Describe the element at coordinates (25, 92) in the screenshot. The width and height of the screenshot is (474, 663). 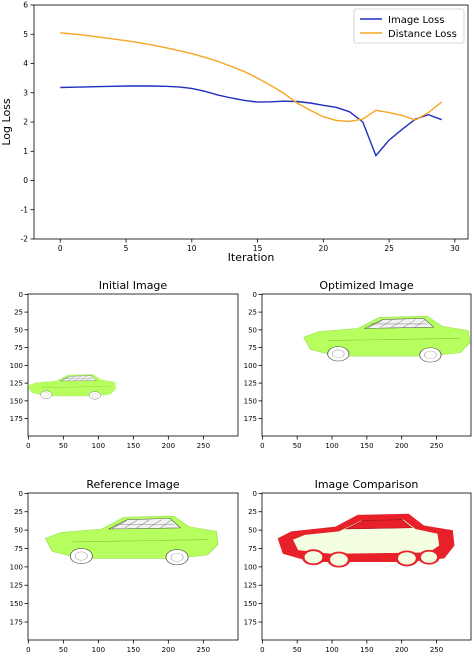
I see `y-tick-label: 3` at that location.